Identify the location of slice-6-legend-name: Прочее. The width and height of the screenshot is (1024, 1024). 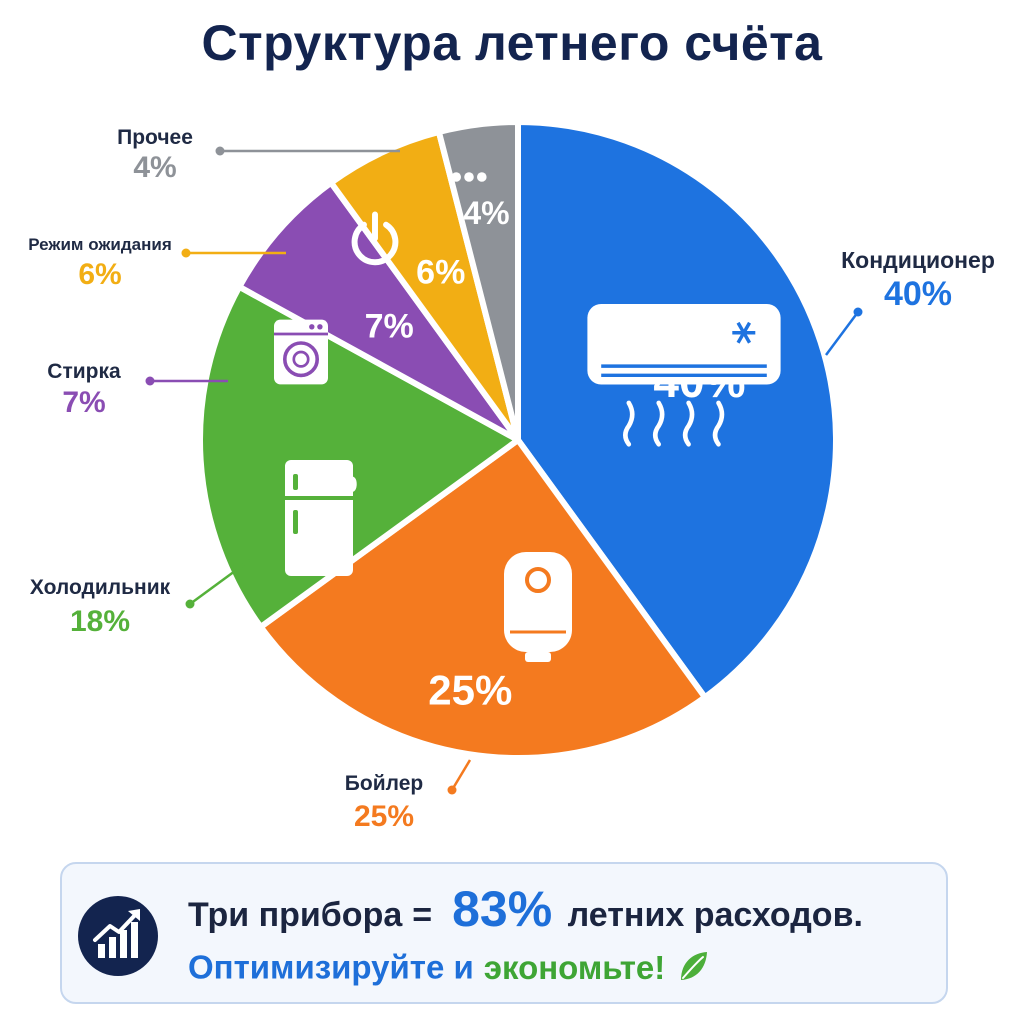
(155, 137).